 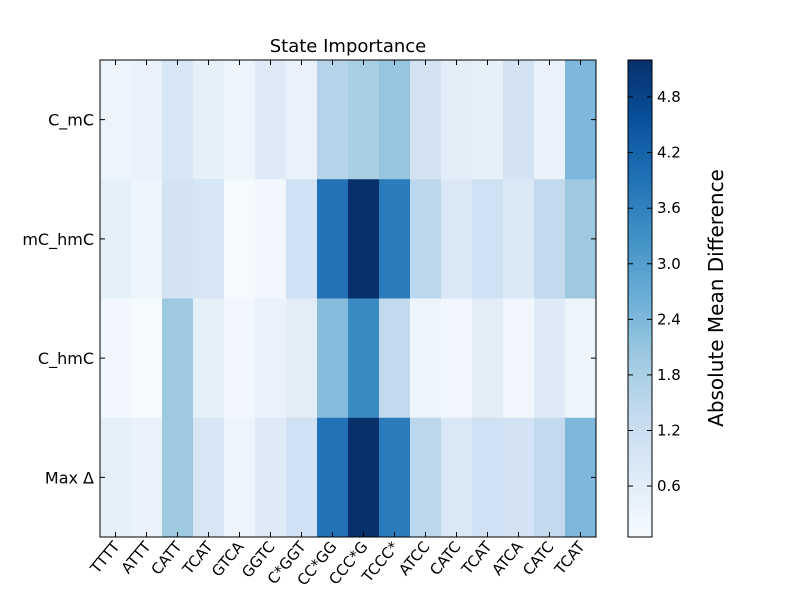 What do you see at coordinates (654, 291) in the screenshot?
I see `colorbar-ticks: 0.6 1.2 1.8 2.4 3.0 3.6 4.2 4.8` at bounding box center [654, 291].